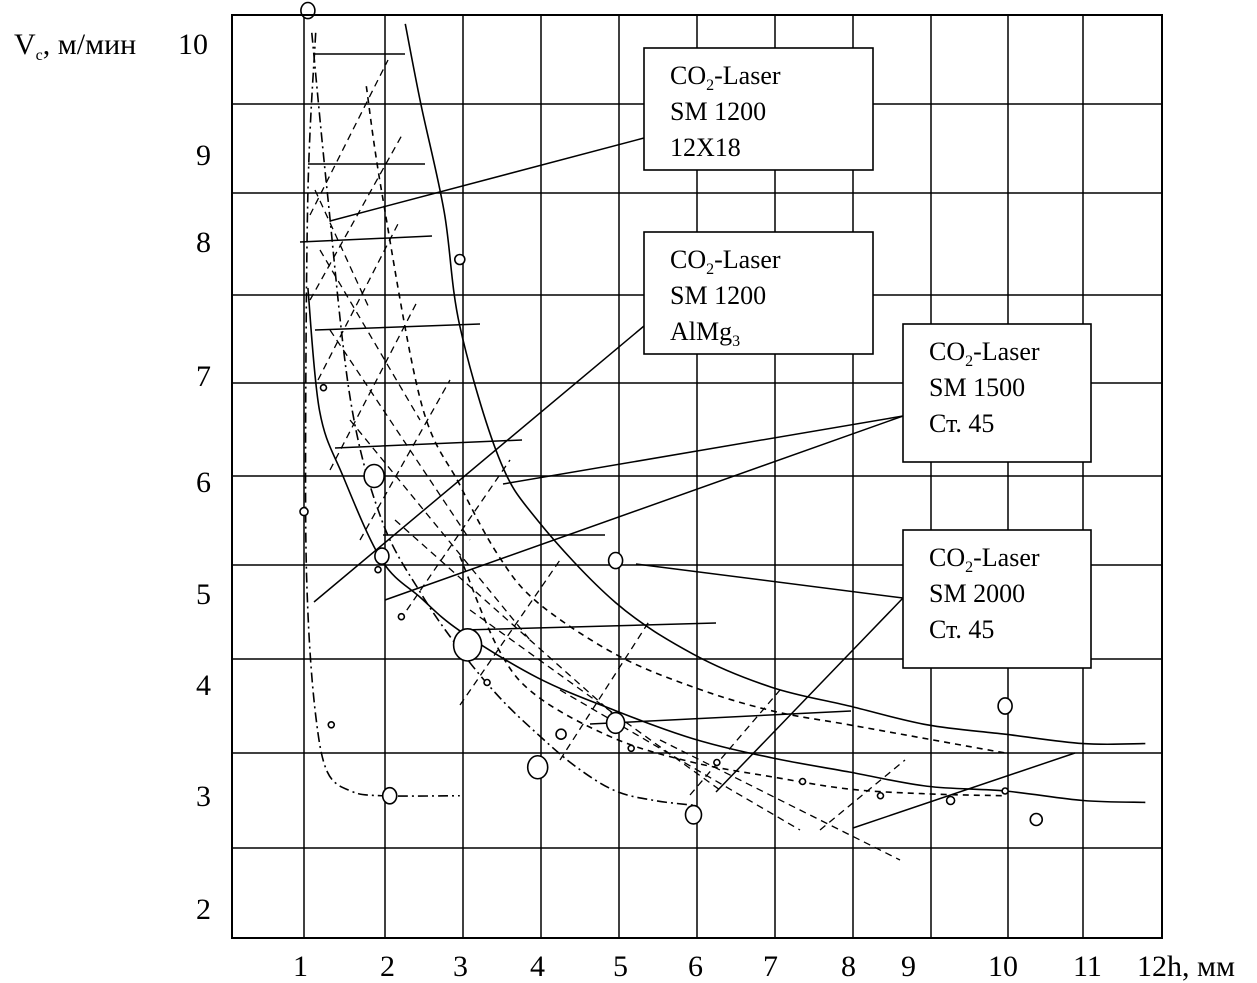 The height and width of the screenshot is (983, 1257). What do you see at coordinates (908, 966) in the screenshot?
I see `x-tick-label-9: 9` at bounding box center [908, 966].